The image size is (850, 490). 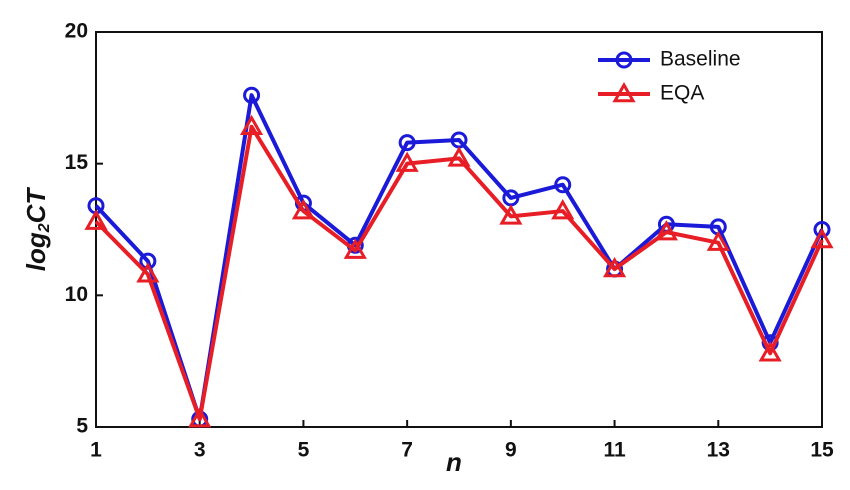 I want to click on y-tick-label: 10, so click(x=76, y=294).